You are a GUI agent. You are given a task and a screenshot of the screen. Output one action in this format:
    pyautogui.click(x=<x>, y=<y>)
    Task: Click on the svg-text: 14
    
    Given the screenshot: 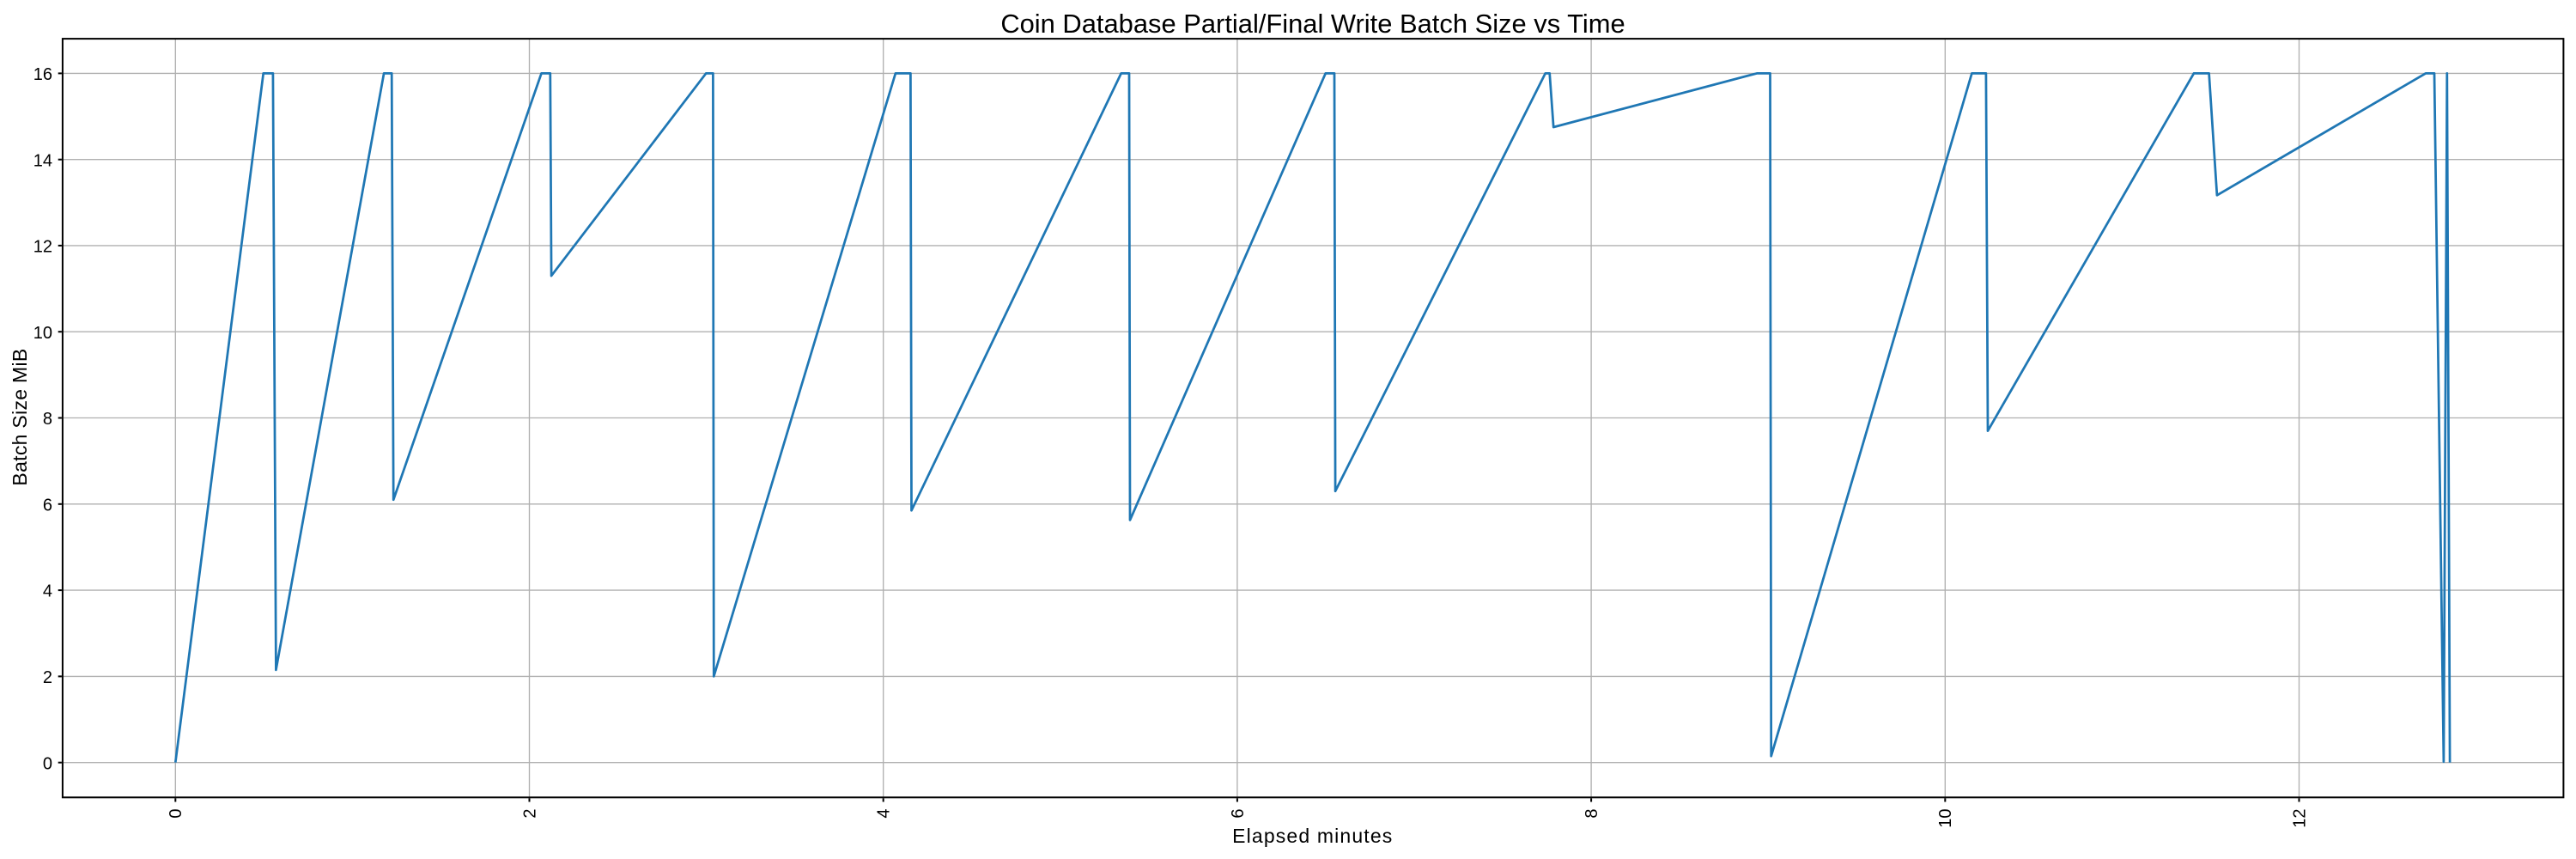 What is the action you would take?
    pyautogui.click(x=42, y=160)
    